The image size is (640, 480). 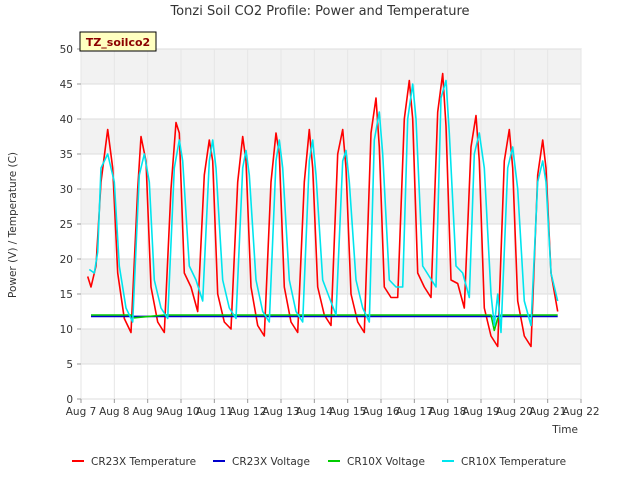 What do you see at coordinates (386, 462) in the screenshot?
I see `legend-label: CR10X Voltage` at bounding box center [386, 462].